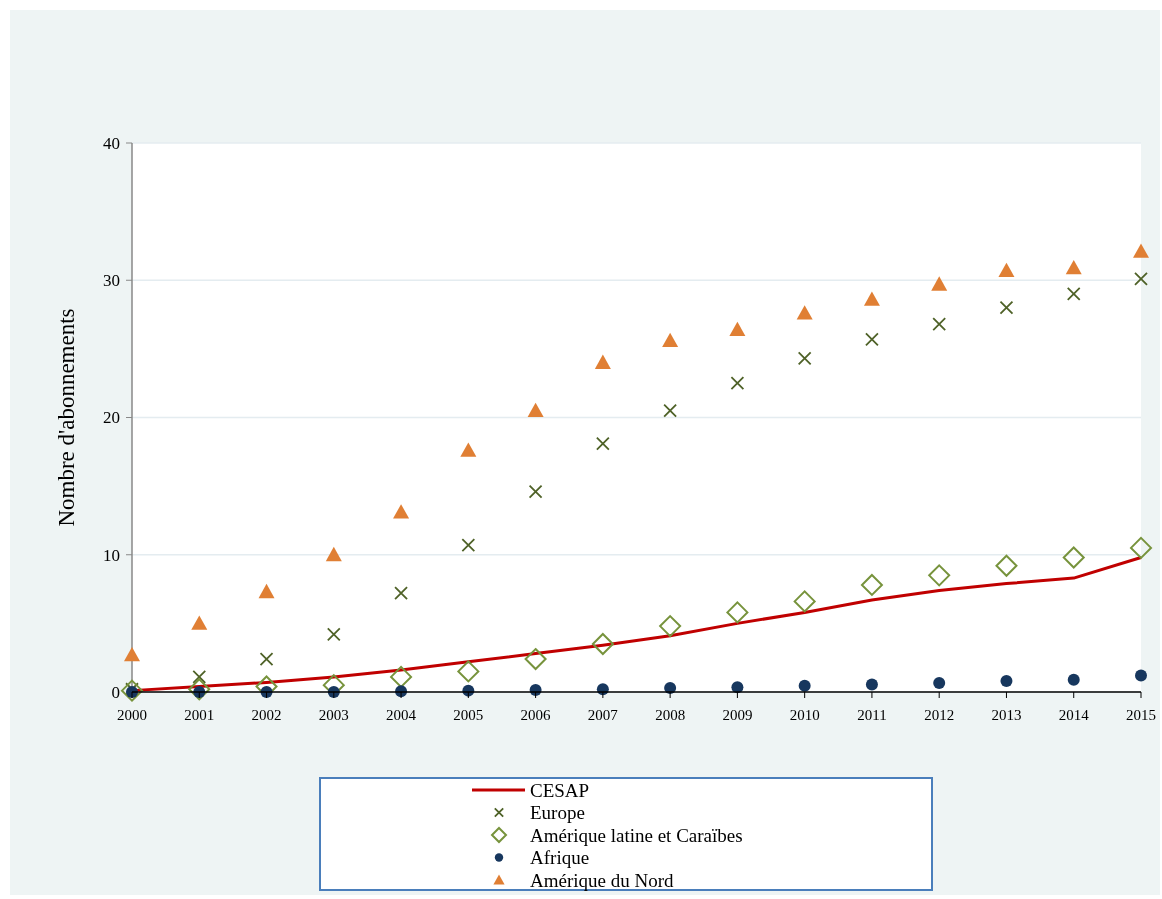  What do you see at coordinates (670, 715) in the screenshot?
I see `x-tick-label: 2008` at bounding box center [670, 715].